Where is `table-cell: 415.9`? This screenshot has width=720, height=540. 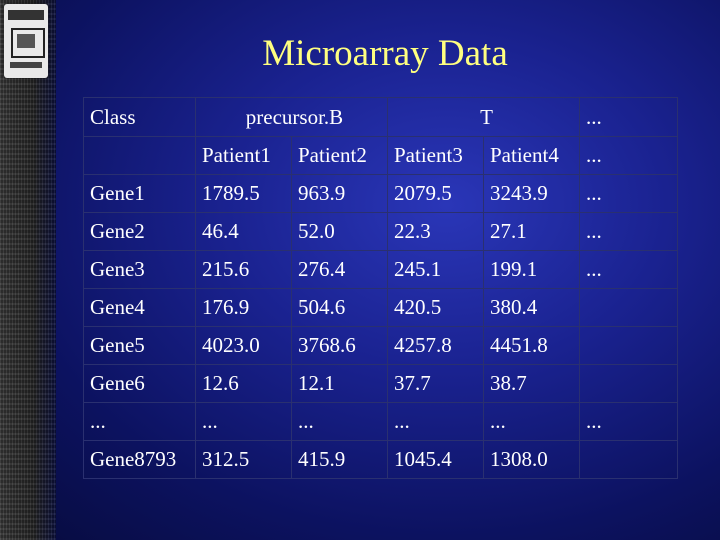
table-cell: 415.9 is located at coordinates (339, 459).